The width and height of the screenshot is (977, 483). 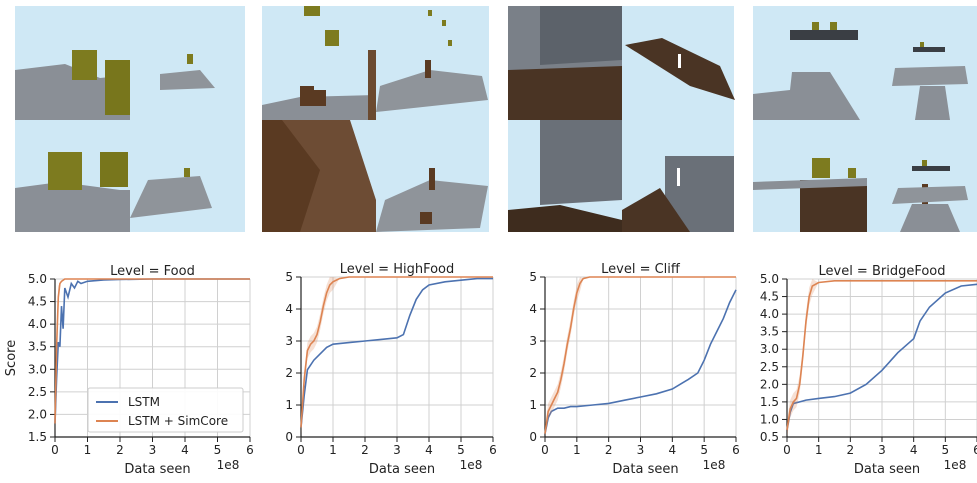 What do you see at coordinates (152, 271) in the screenshot?
I see `chart-title: Level = Food` at bounding box center [152, 271].